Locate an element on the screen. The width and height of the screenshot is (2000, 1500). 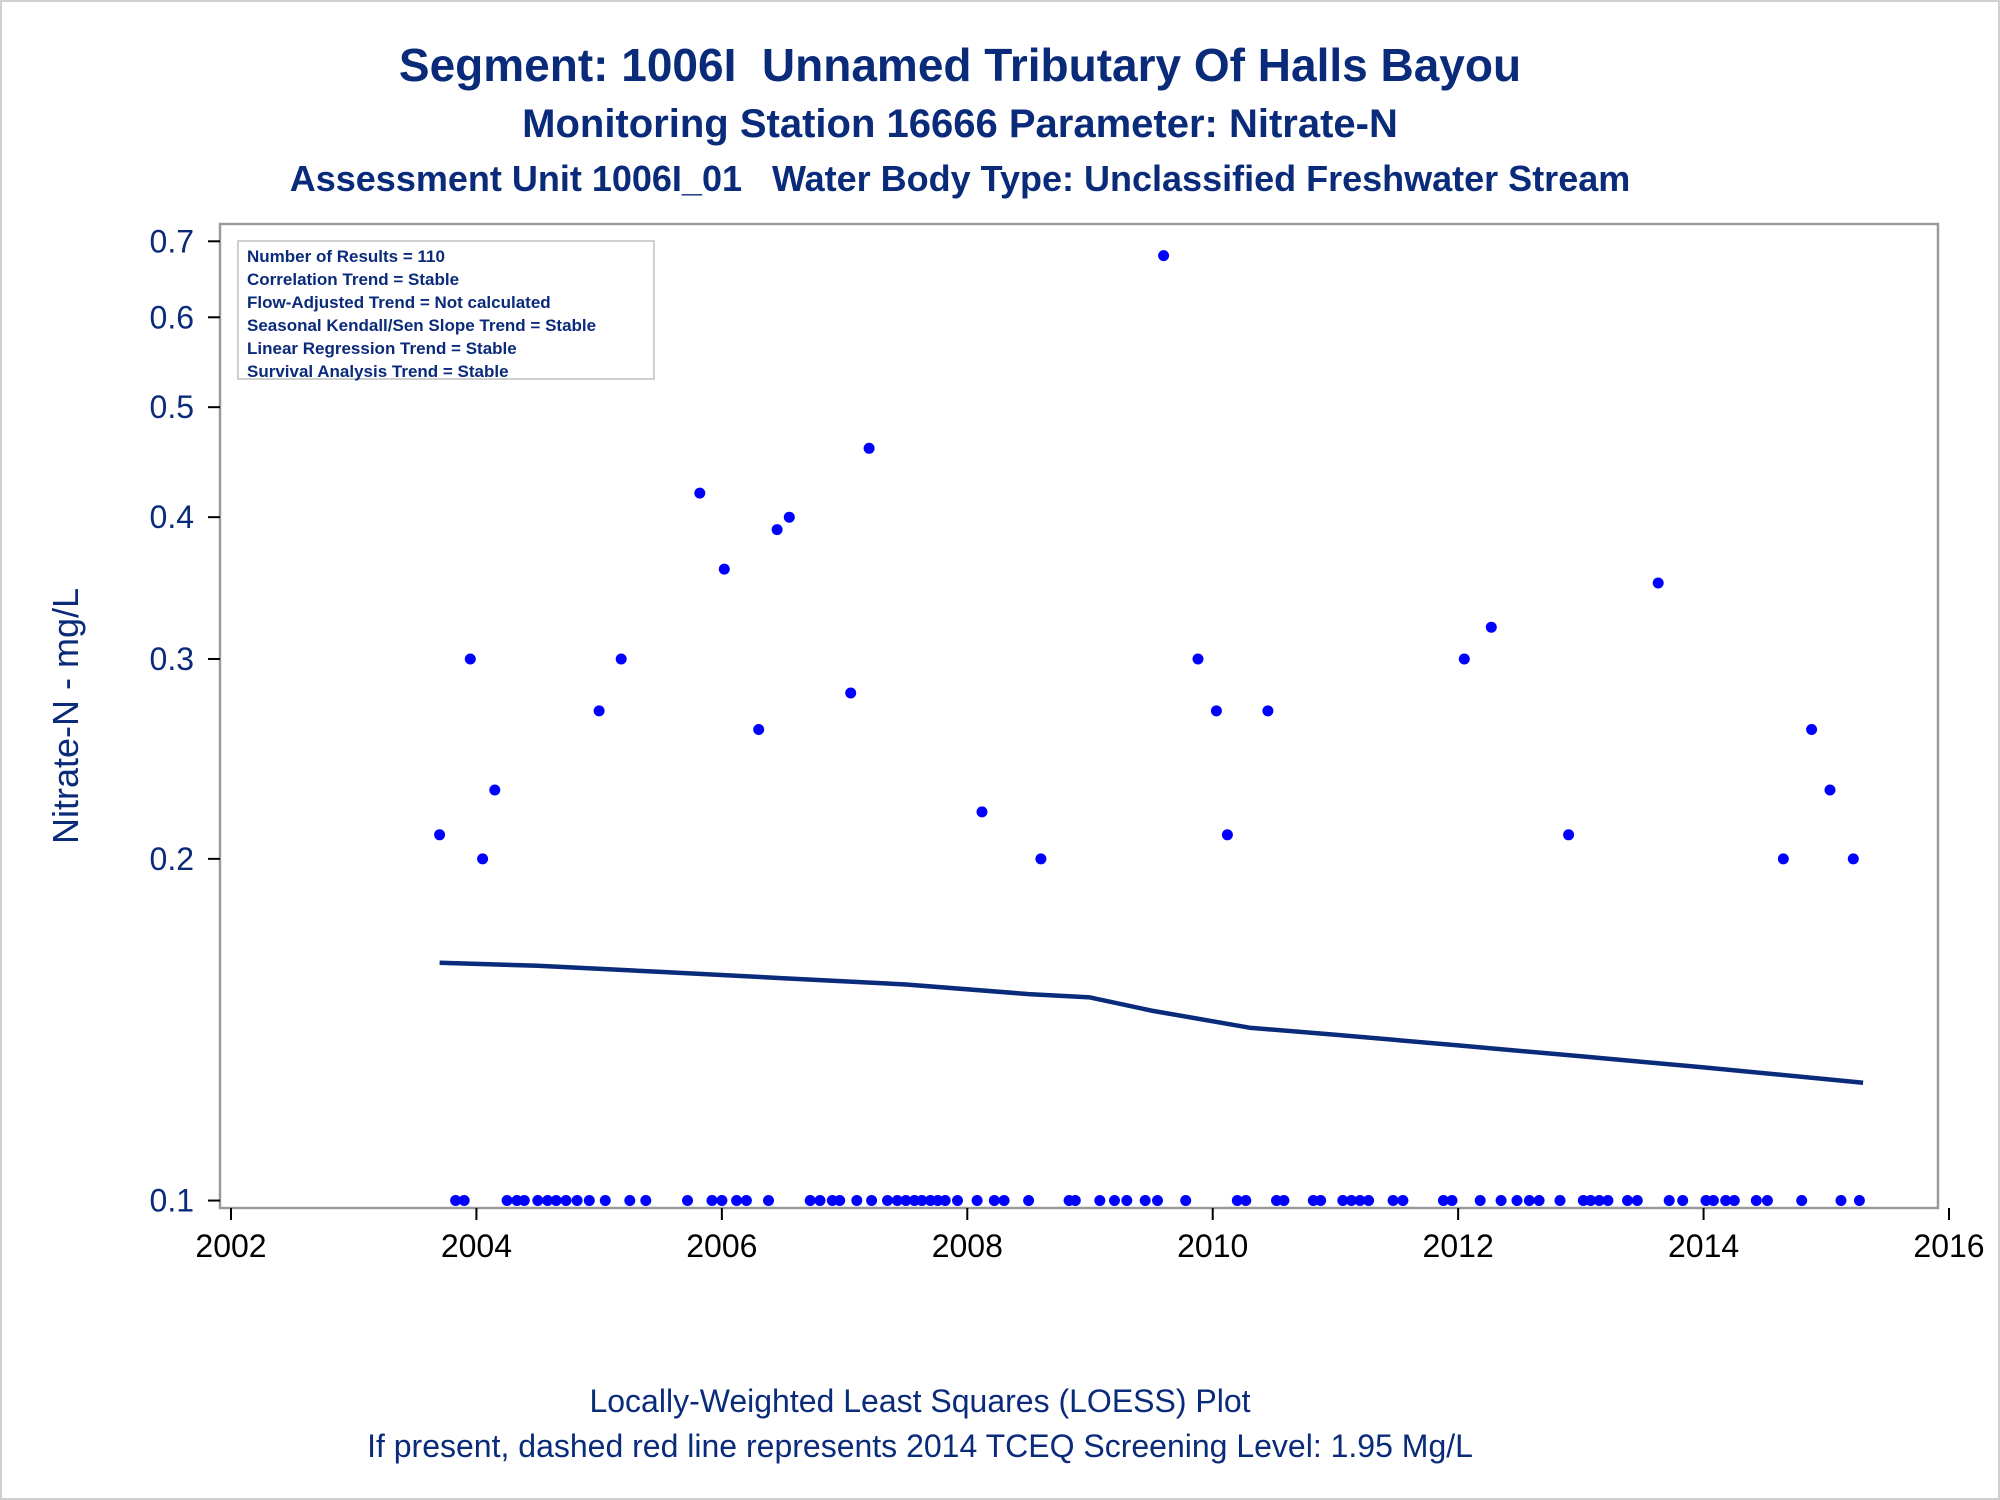
x-tick-label: 2004 is located at coordinates (476, 1246).